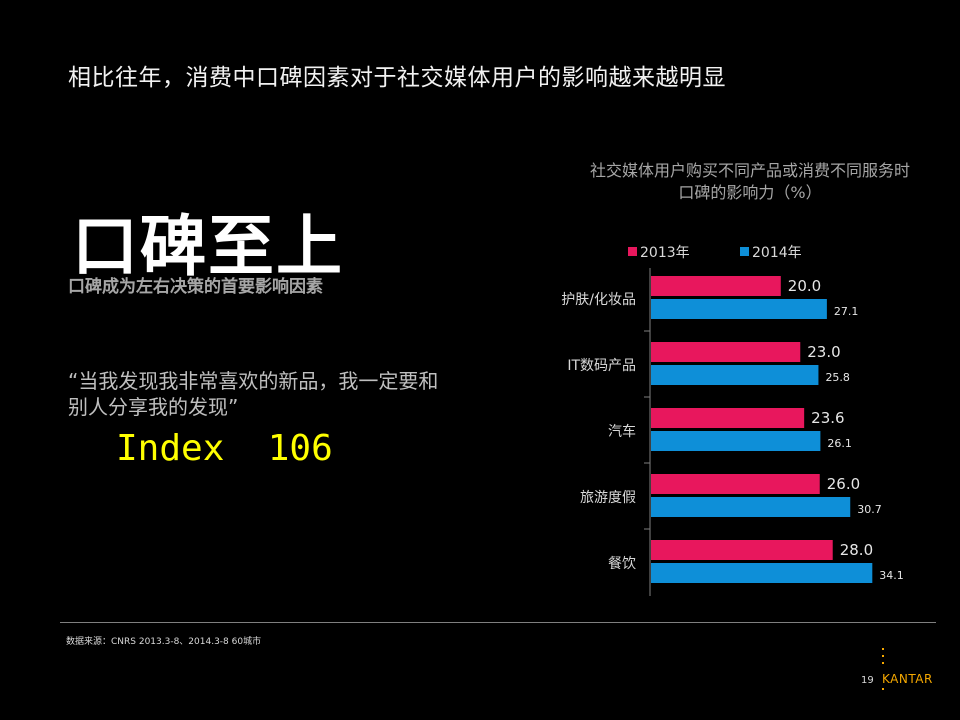 The width and height of the screenshot is (960, 720). I want to click on chart-title: 社交媒体用户购买不同产品或消费不同服务时口碑的影响力（%）, so click(749, 181).